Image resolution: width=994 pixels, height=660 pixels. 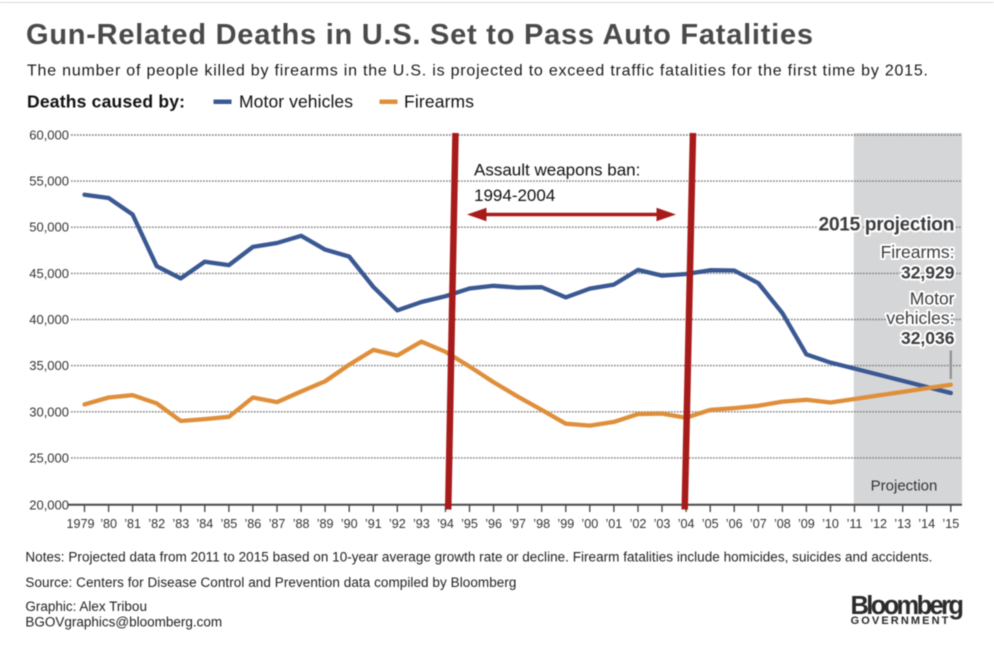 I want to click on svg-text: ’14, so click(x=926, y=524).